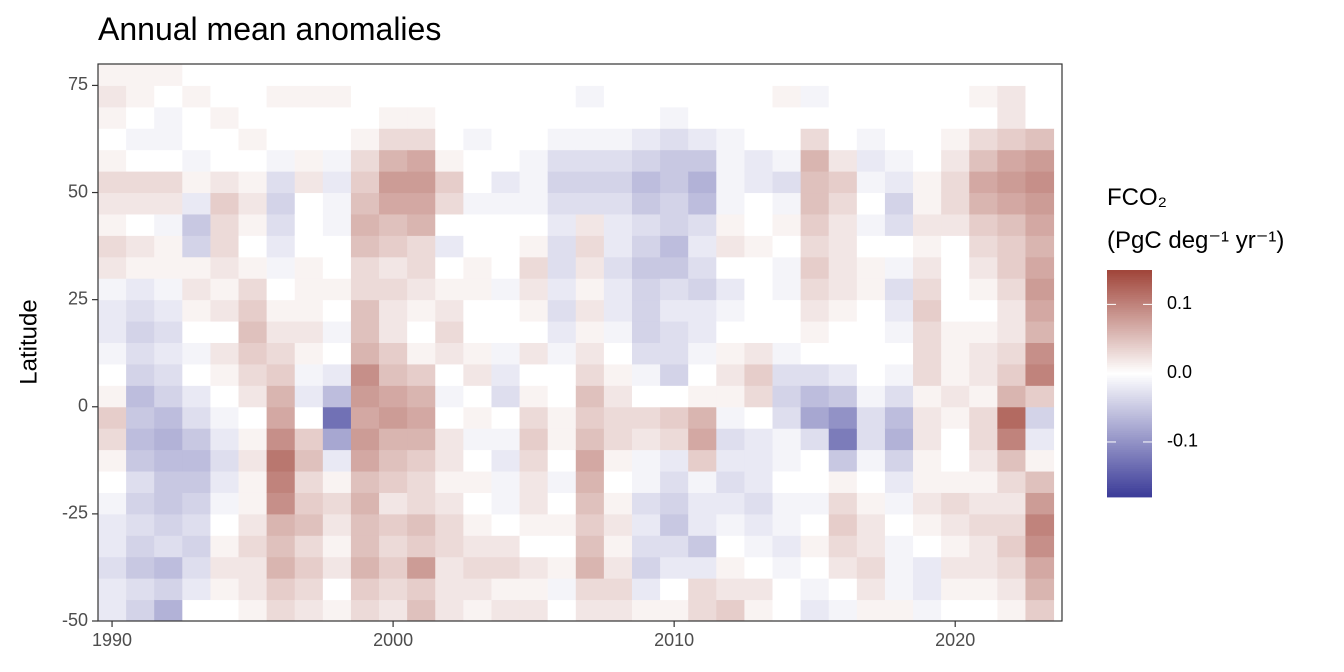 The image size is (1344, 672). I want to click on y-tick-label: 25, so click(78, 298).